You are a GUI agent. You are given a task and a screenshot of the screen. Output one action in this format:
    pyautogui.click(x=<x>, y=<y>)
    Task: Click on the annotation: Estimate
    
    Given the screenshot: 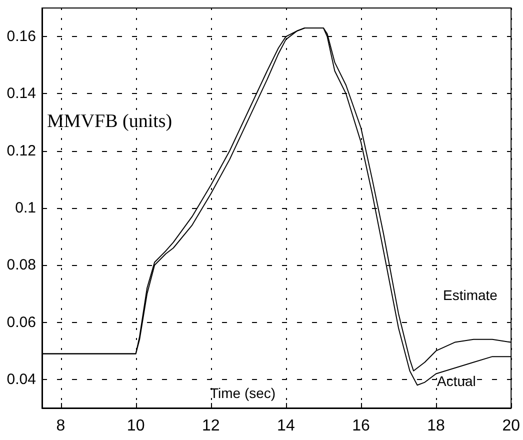 What is the action you would take?
    pyautogui.click(x=470, y=295)
    